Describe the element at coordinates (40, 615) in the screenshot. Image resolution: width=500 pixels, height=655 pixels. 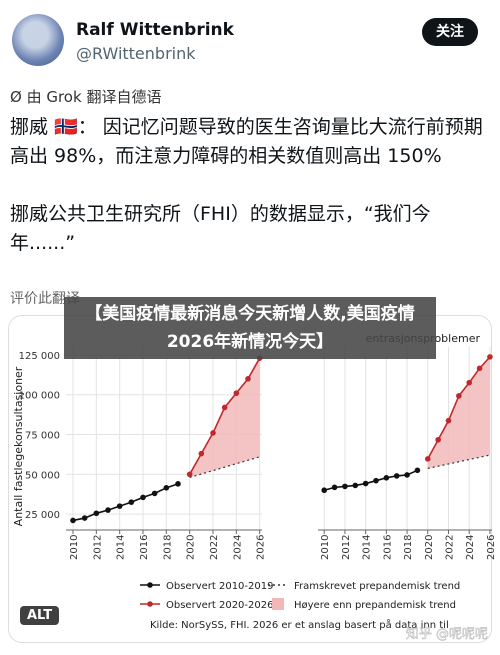
I see `alt-badge: ALT` at that location.